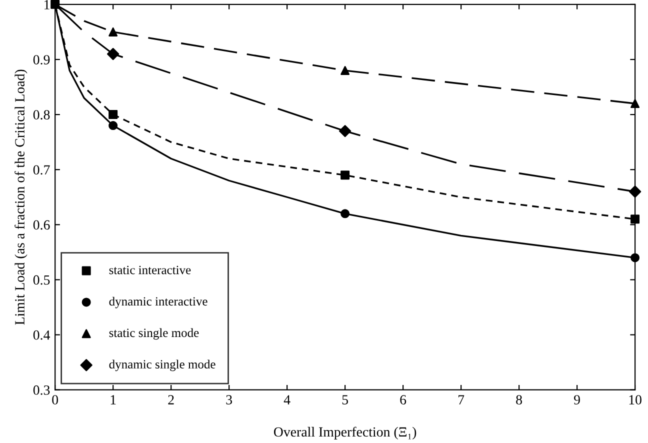  What do you see at coordinates (21, 197) in the screenshot?
I see `y-axis-title: Limit Load (as a fraction of the Critical Load)` at bounding box center [21, 197].